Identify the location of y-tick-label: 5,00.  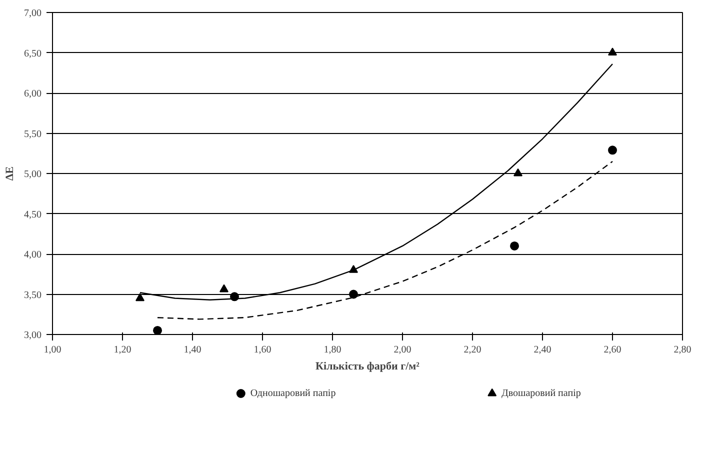
(33, 174).